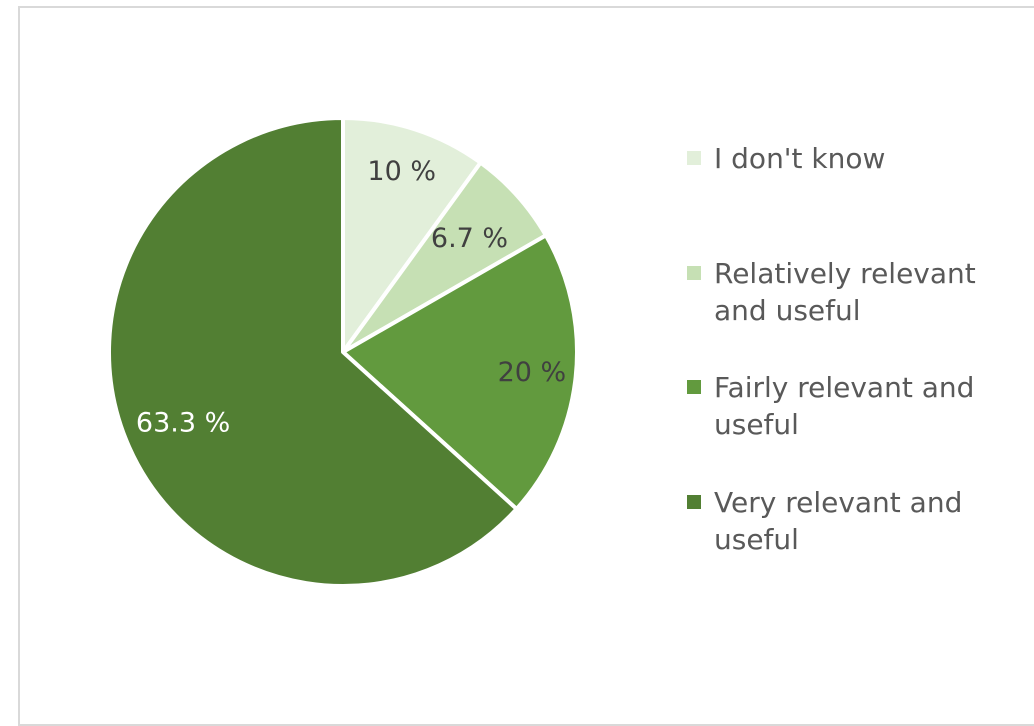  What do you see at coordinates (469, 238) in the screenshot?
I see `data-label: 6.7 %` at bounding box center [469, 238].